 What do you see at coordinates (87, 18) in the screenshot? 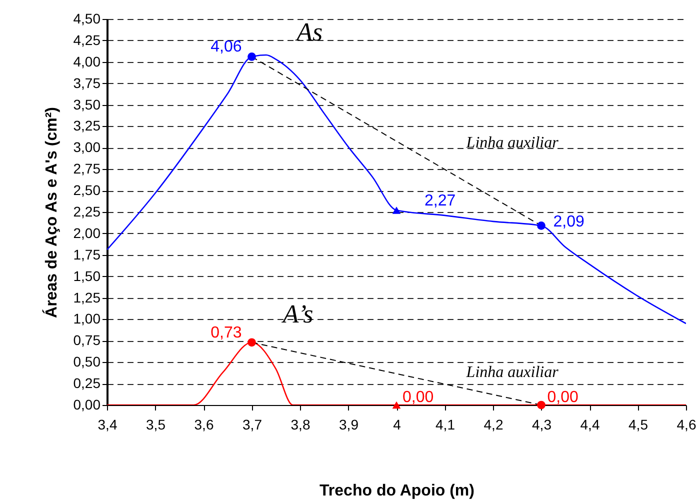
I see `y-tick-label: 4,50` at bounding box center [87, 18].